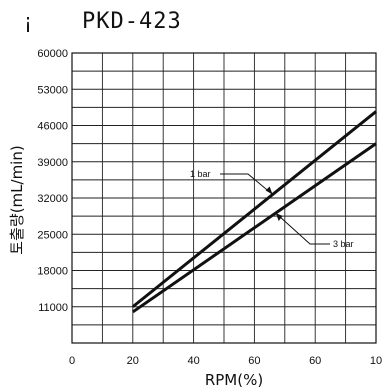 This screenshot has height=391, width=382. Describe the element at coordinates (193, 361) in the screenshot. I see `x-tick-label: 40` at that location.